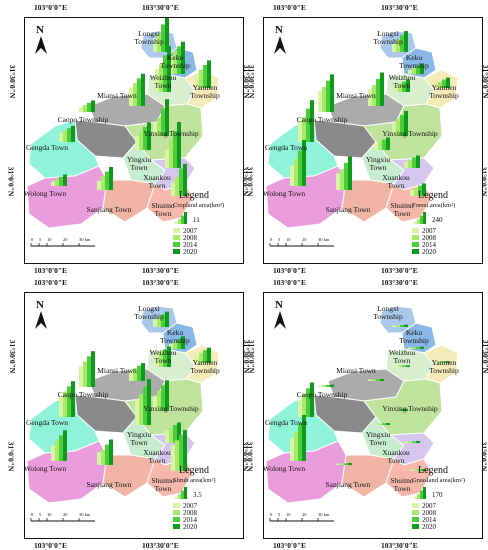 This screenshot has height=550, width=488. I want to click on bar-yinxing-township-2008, so click(159, 126).